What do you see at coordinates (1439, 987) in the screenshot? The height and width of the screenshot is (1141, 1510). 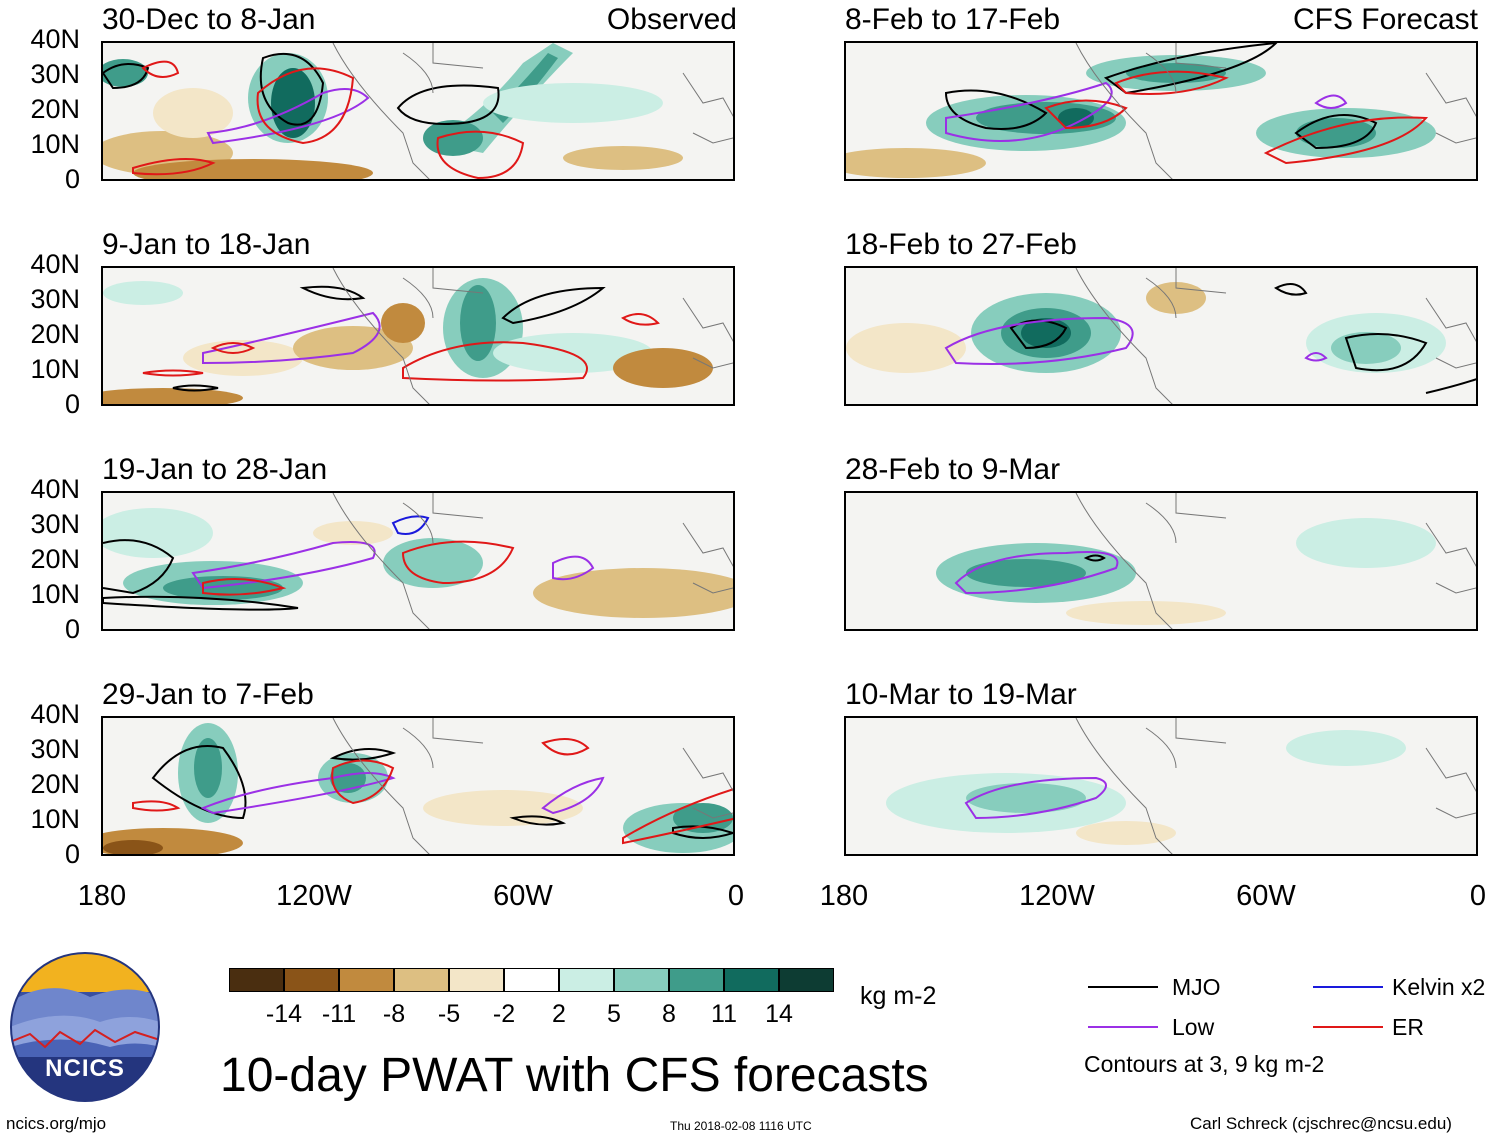 I see `legend-kelvin-label: Kelvin x2` at bounding box center [1439, 987].